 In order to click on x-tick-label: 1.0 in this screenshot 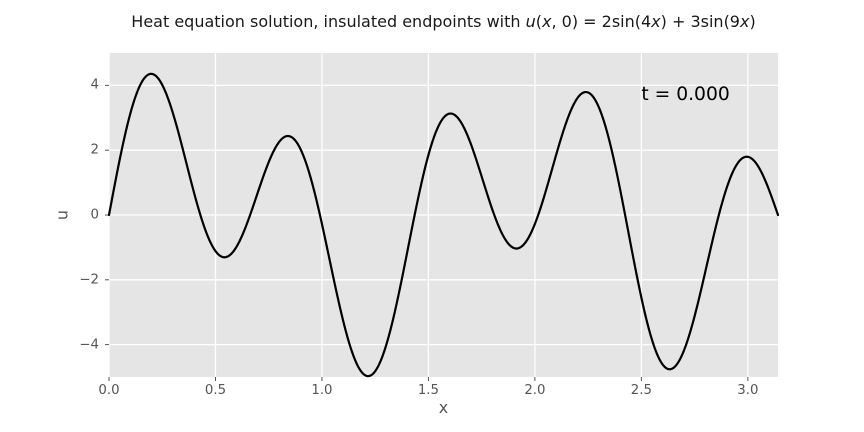, I will do `click(322, 390)`.